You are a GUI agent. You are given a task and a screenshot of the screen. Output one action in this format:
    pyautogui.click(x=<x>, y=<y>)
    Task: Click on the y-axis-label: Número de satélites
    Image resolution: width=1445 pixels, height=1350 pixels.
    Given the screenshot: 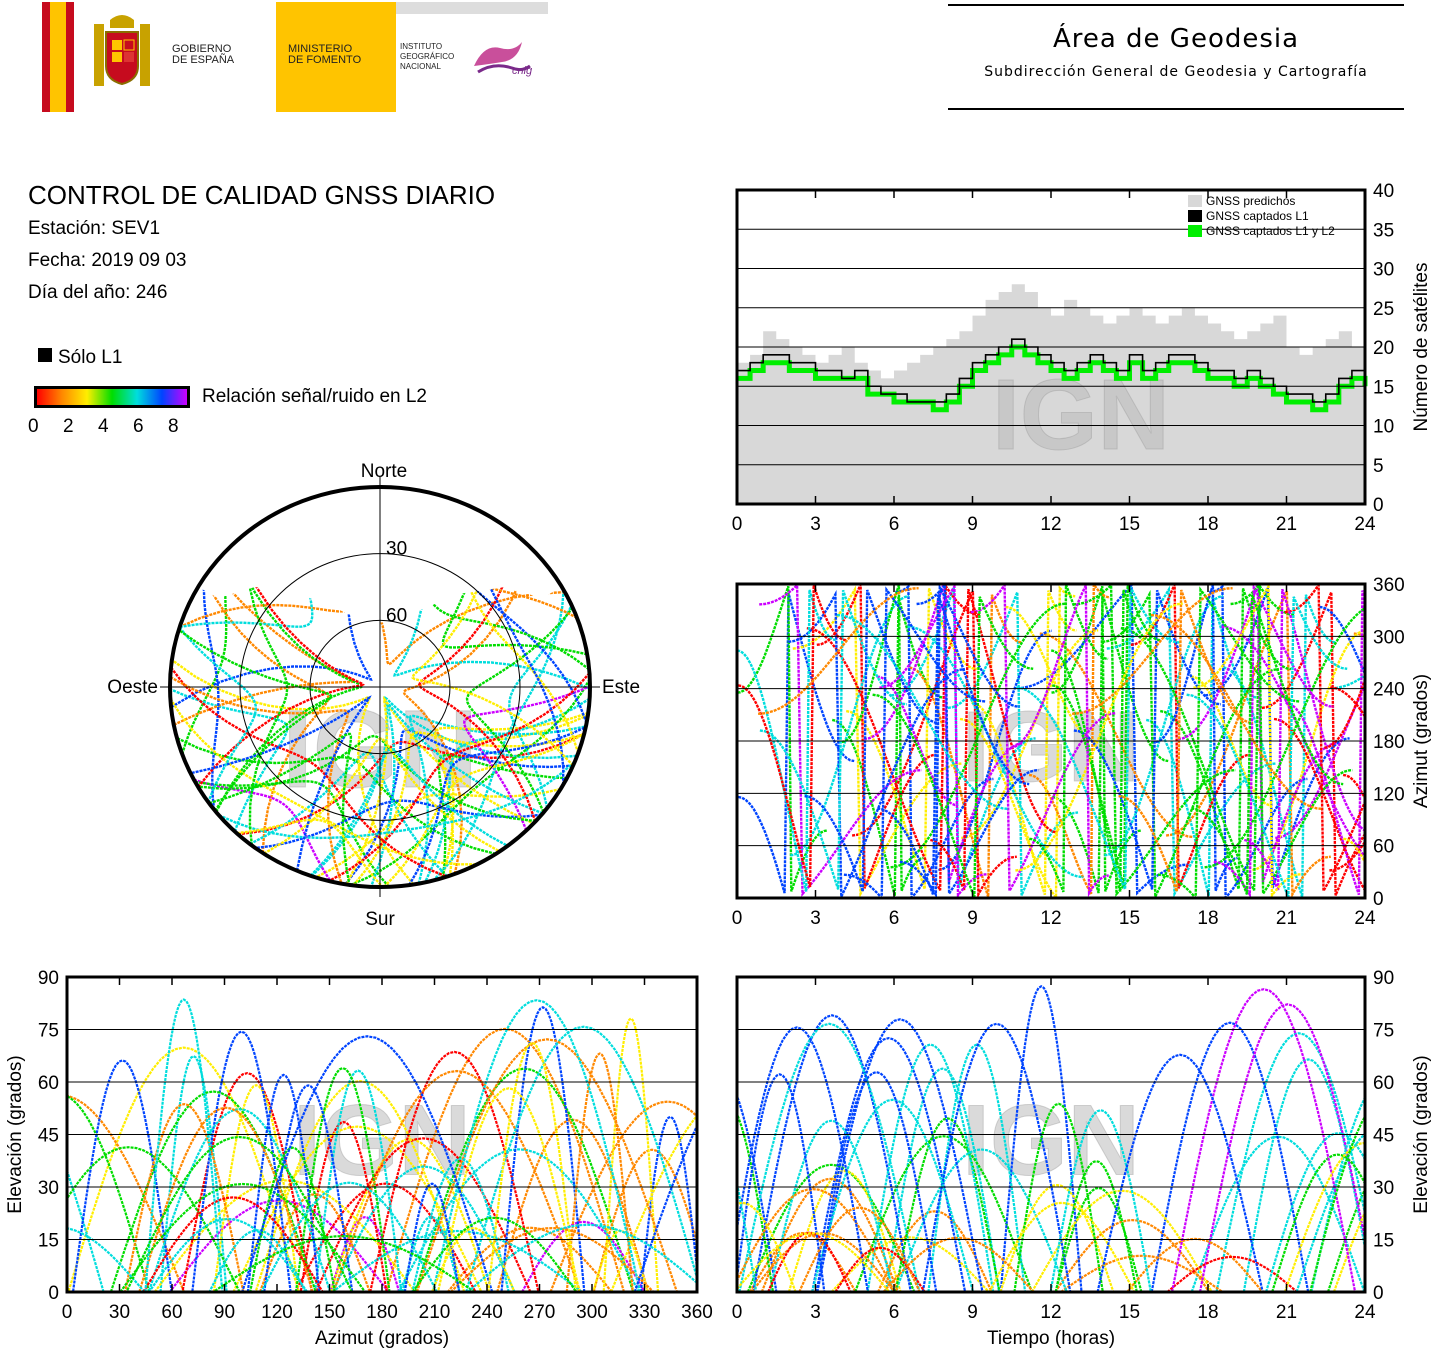 What is the action you would take?
    pyautogui.click(x=1421, y=347)
    